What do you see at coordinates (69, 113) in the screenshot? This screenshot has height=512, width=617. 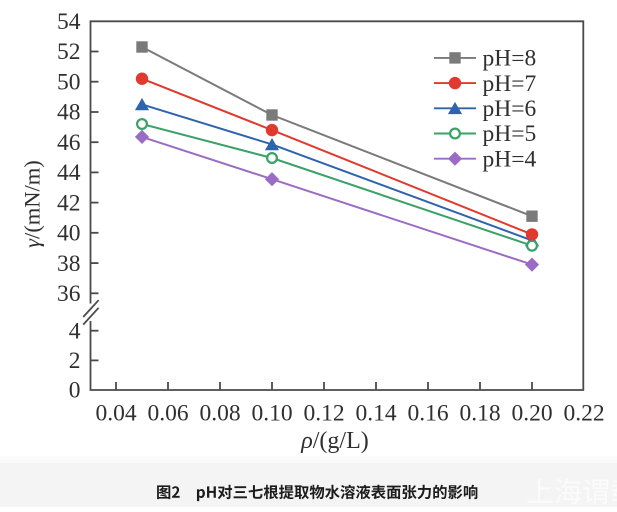 I see `svg-text: 48` at bounding box center [69, 113].